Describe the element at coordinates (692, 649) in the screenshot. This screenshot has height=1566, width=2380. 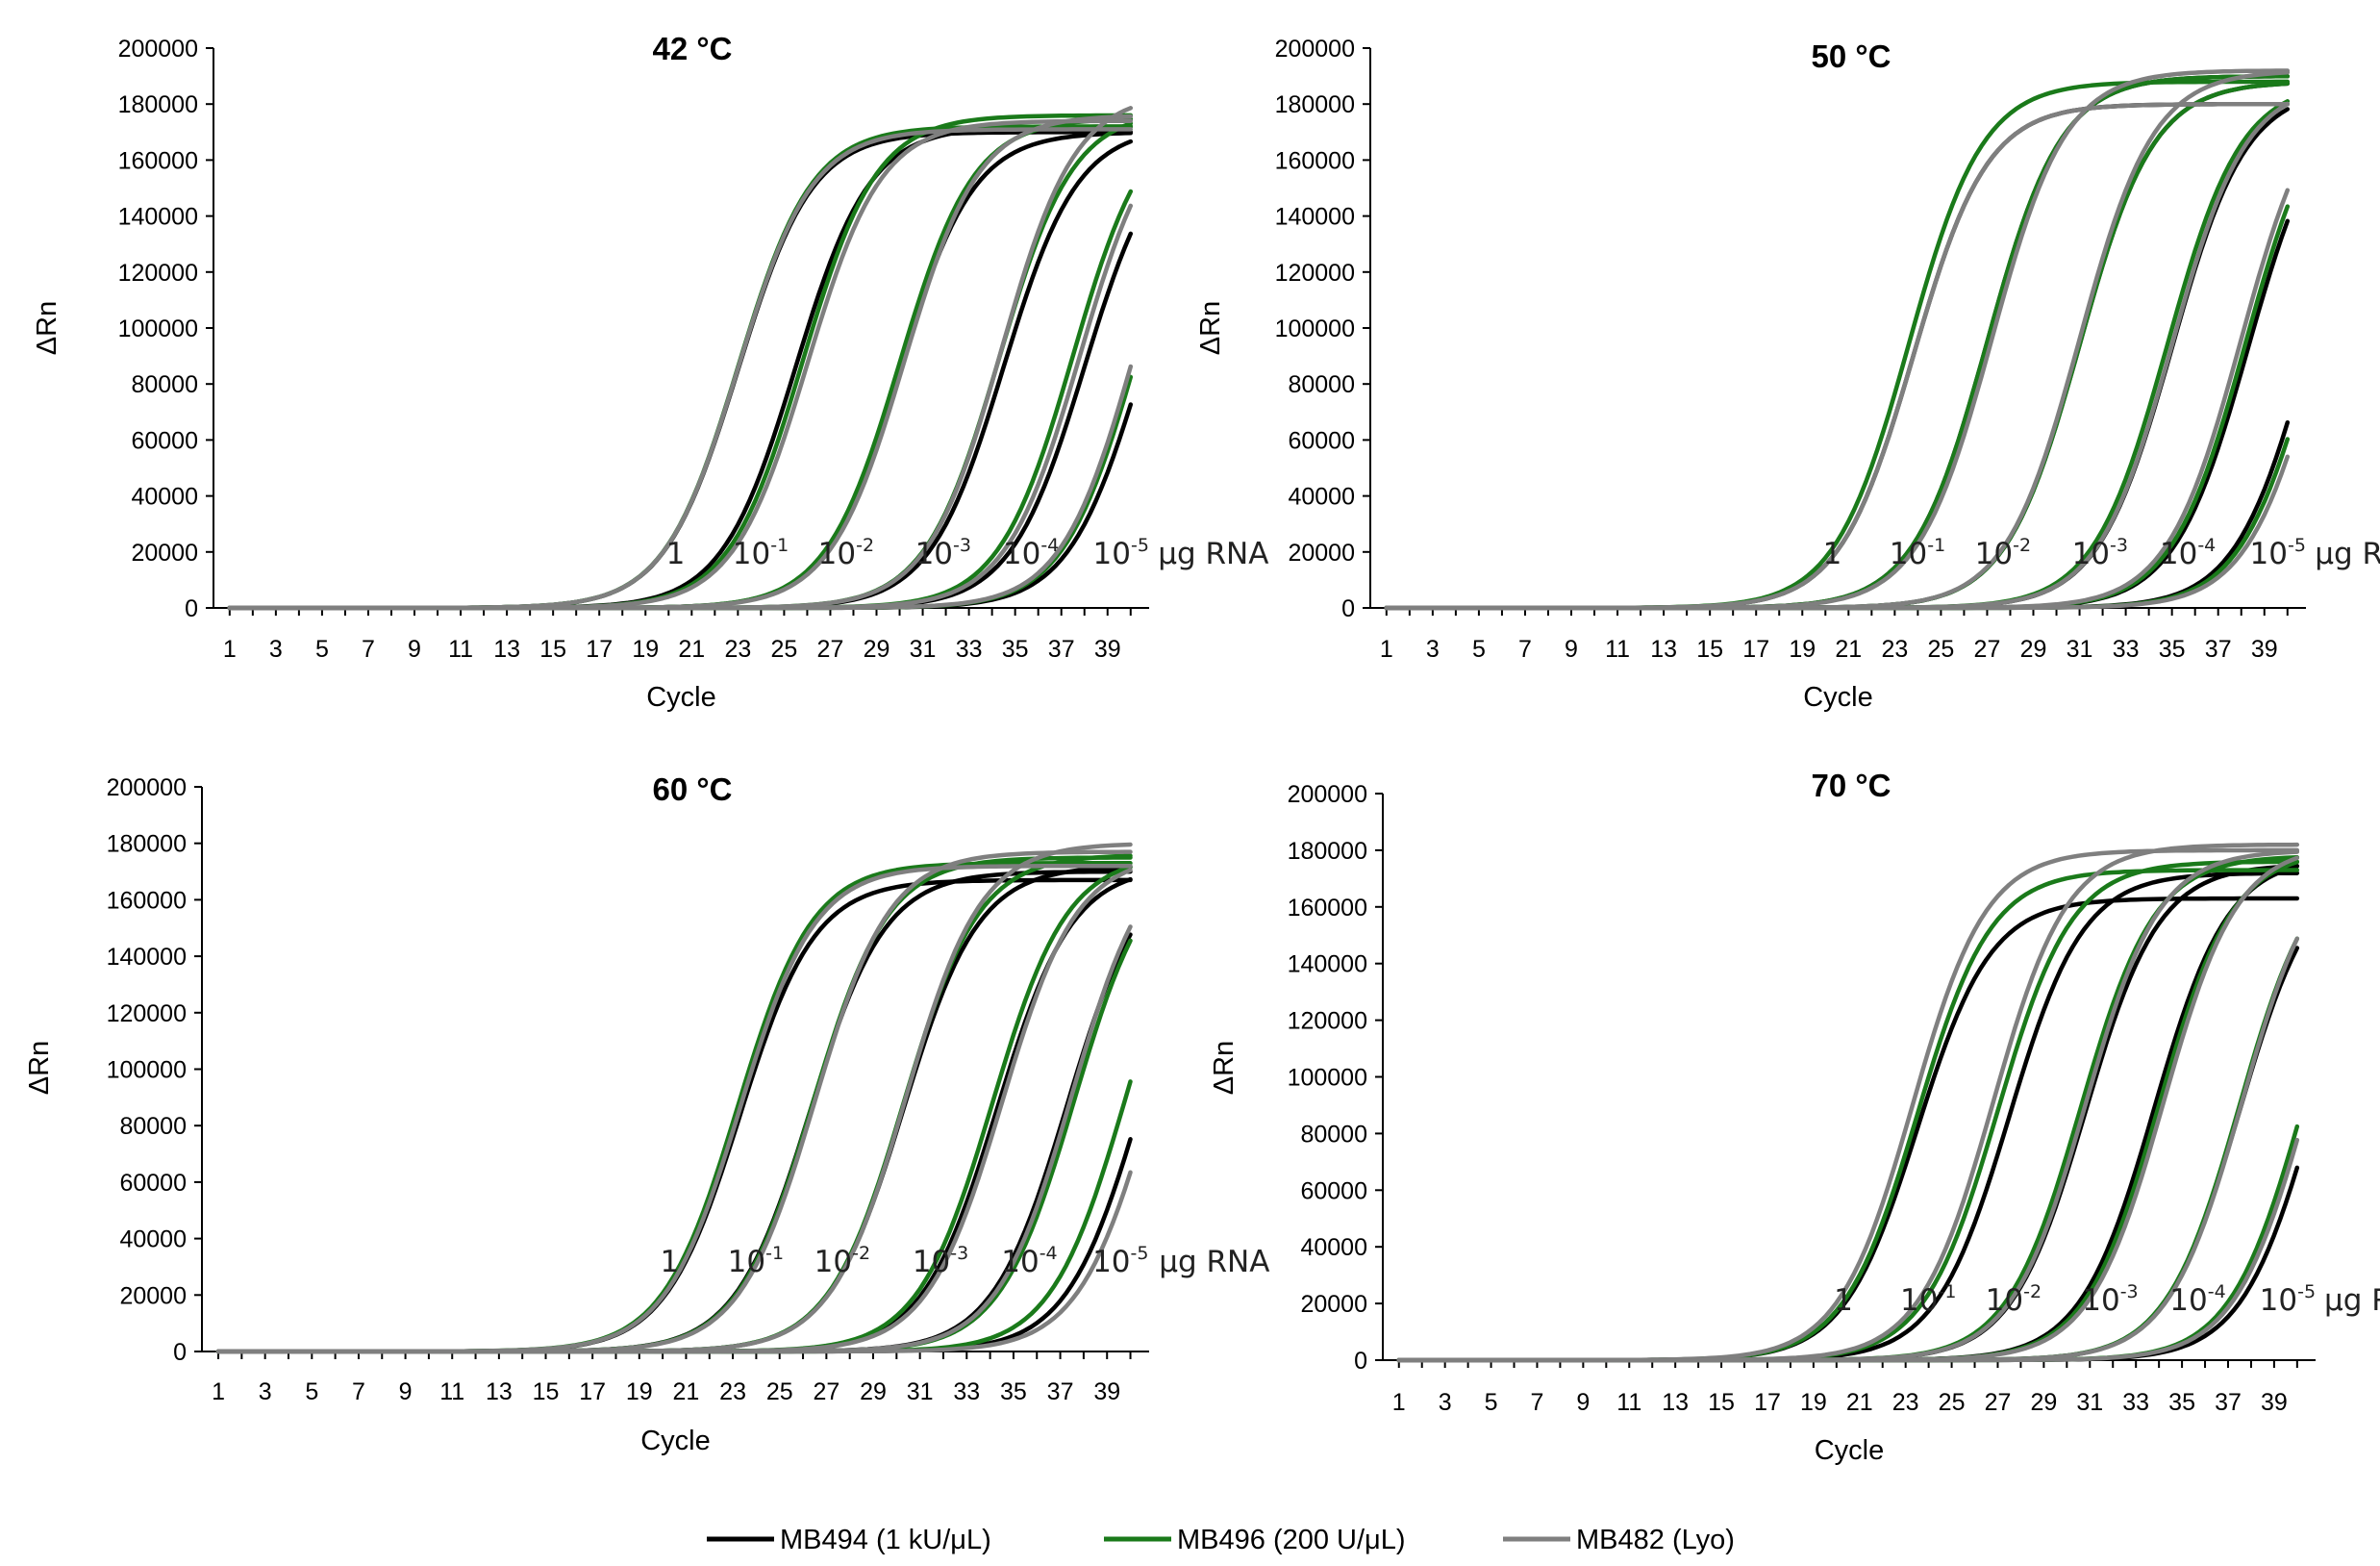
I see `x-tick-label: 21` at that location.